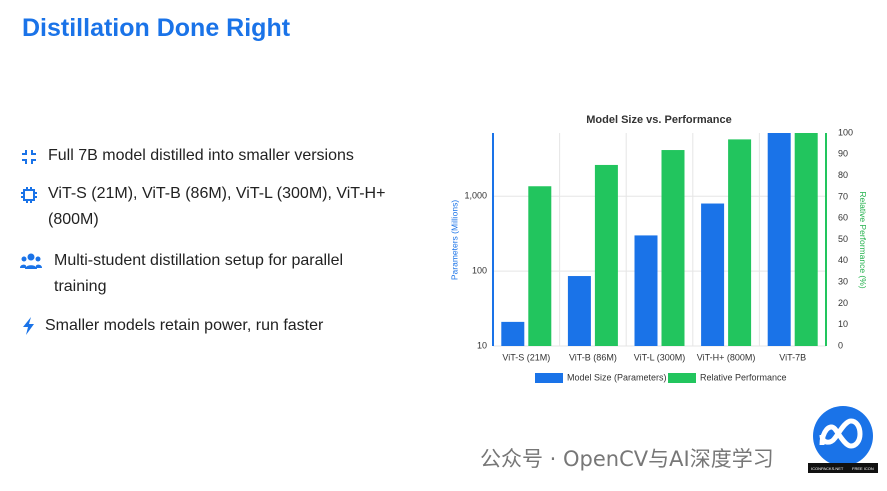  What do you see at coordinates (843, 281) in the screenshot?
I see `y2-tick-label: 30` at bounding box center [843, 281].